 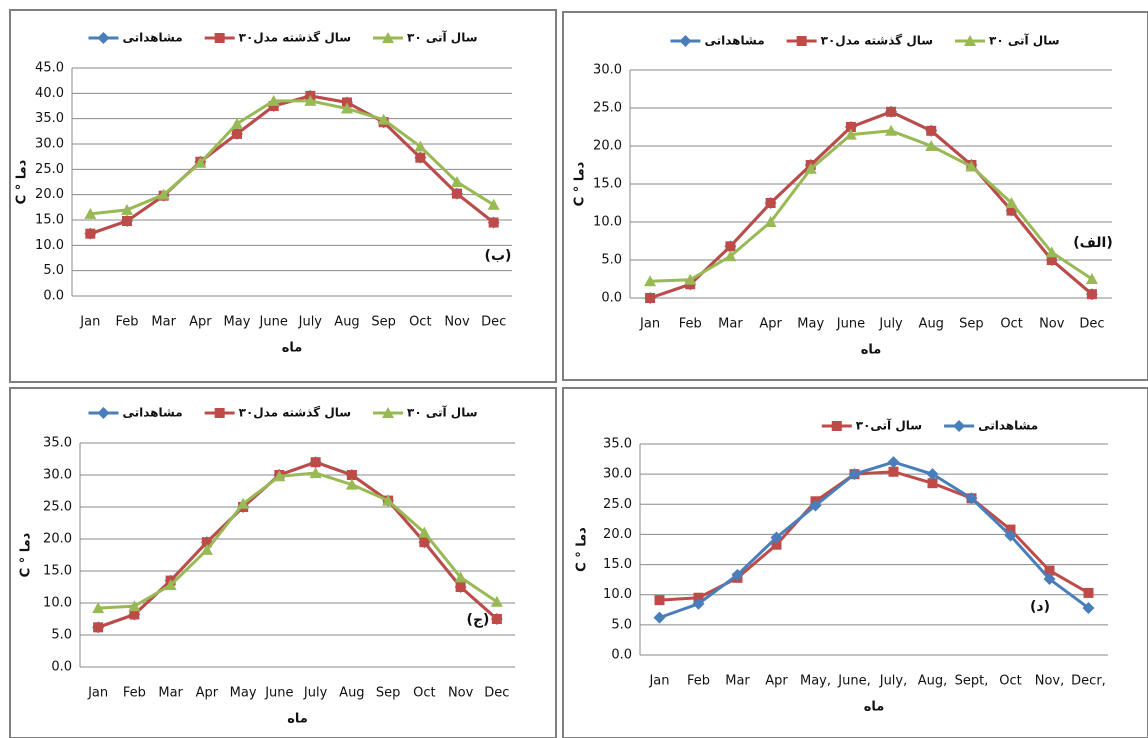 What do you see at coordinates (126, 322) in the screenshot?
I see `x-tick-label: Feb` at bounding box center [126, 322].